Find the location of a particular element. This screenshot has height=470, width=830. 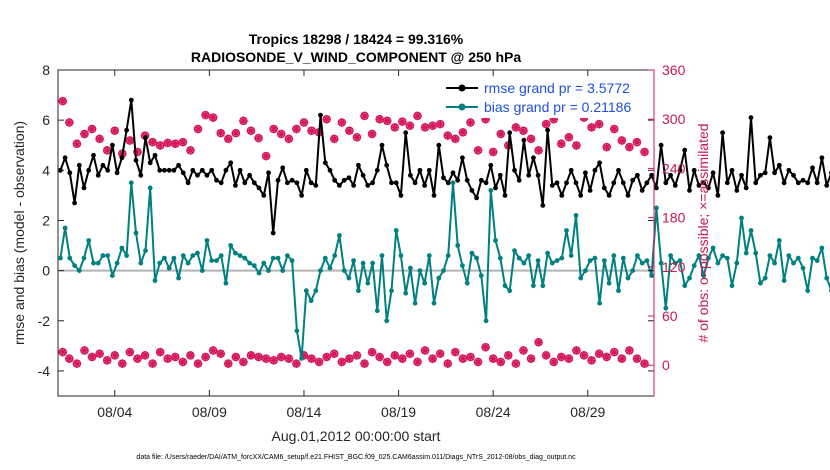

legend-rmse-marker is located at coordinates (462, 88).